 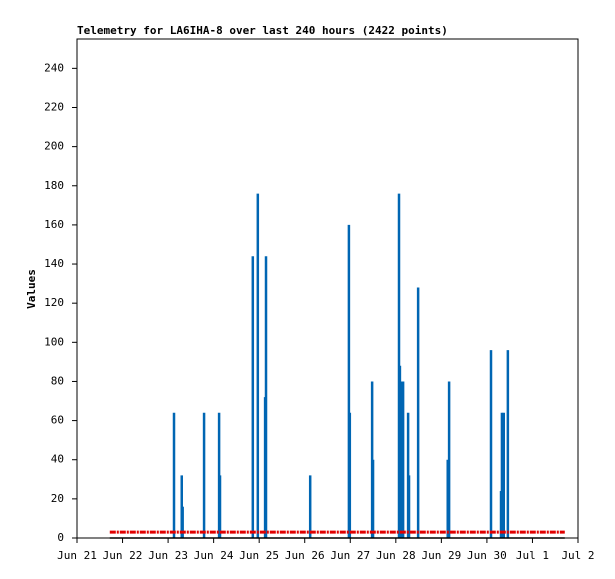 I want to click on x-tick-label: Jun 28, so click(x=396, y=555).